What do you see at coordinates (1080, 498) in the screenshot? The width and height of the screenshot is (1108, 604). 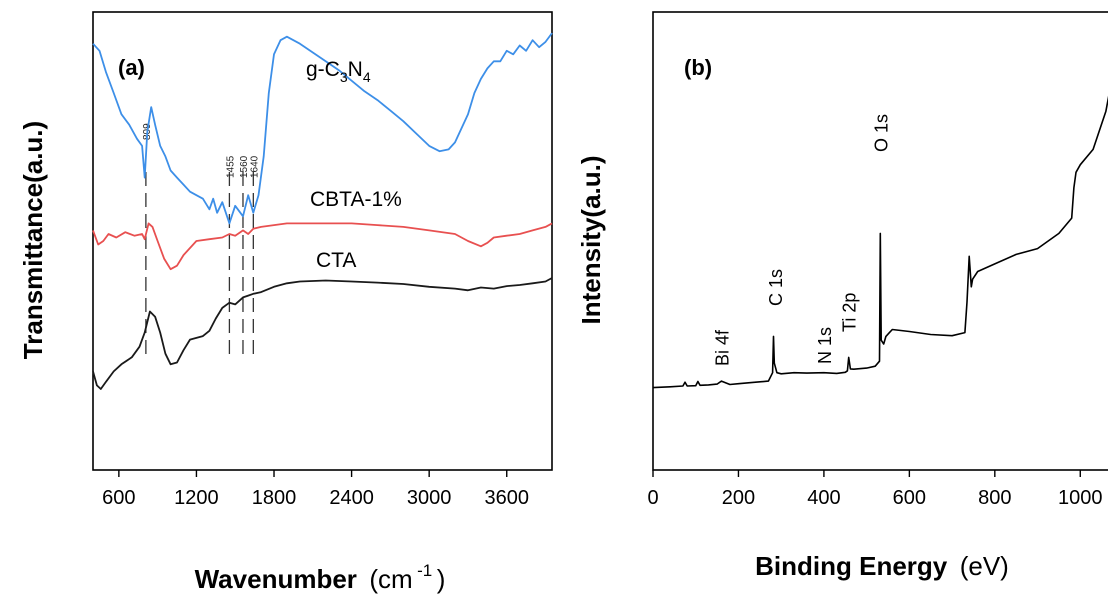 I see `b-x-tick-label: 1000` at bounding box center [1080, 498].